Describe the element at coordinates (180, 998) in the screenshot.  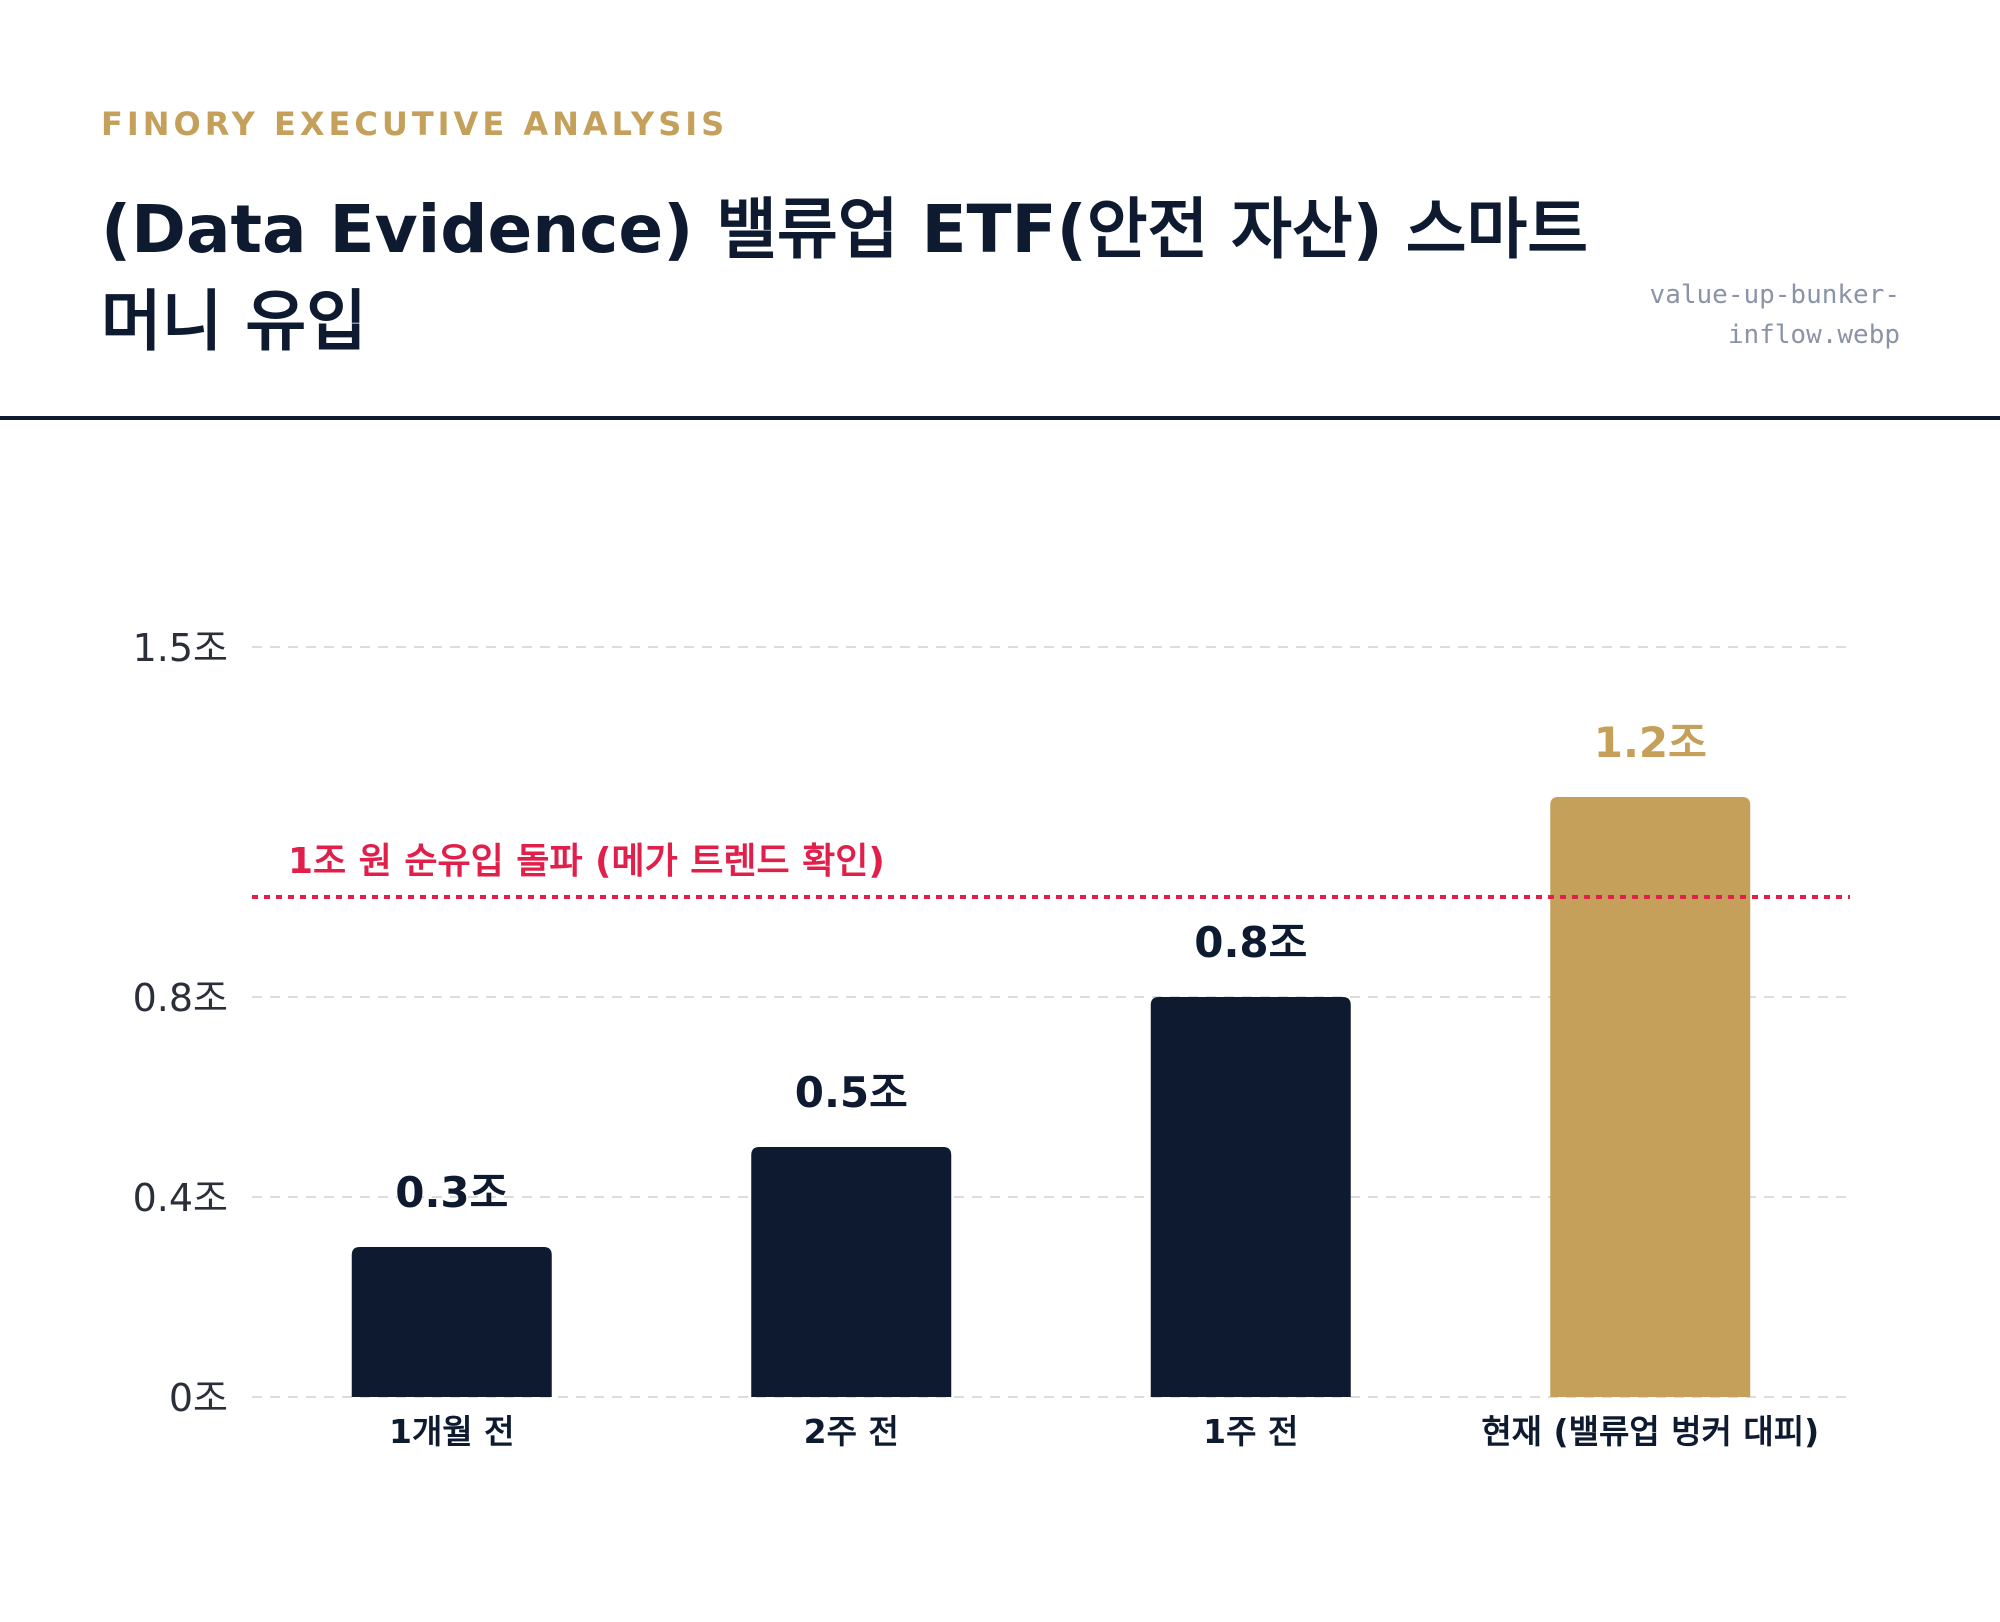
I see `y-tick-label: 0.8조` at that location.